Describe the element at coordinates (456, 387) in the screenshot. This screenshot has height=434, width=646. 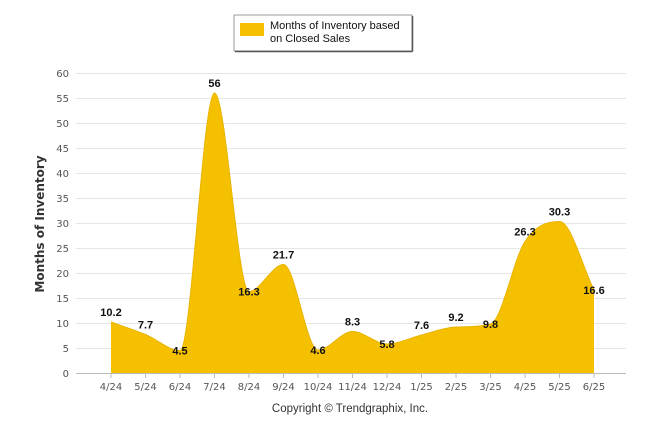
I see `x-tick-label: 2/25` at that location.